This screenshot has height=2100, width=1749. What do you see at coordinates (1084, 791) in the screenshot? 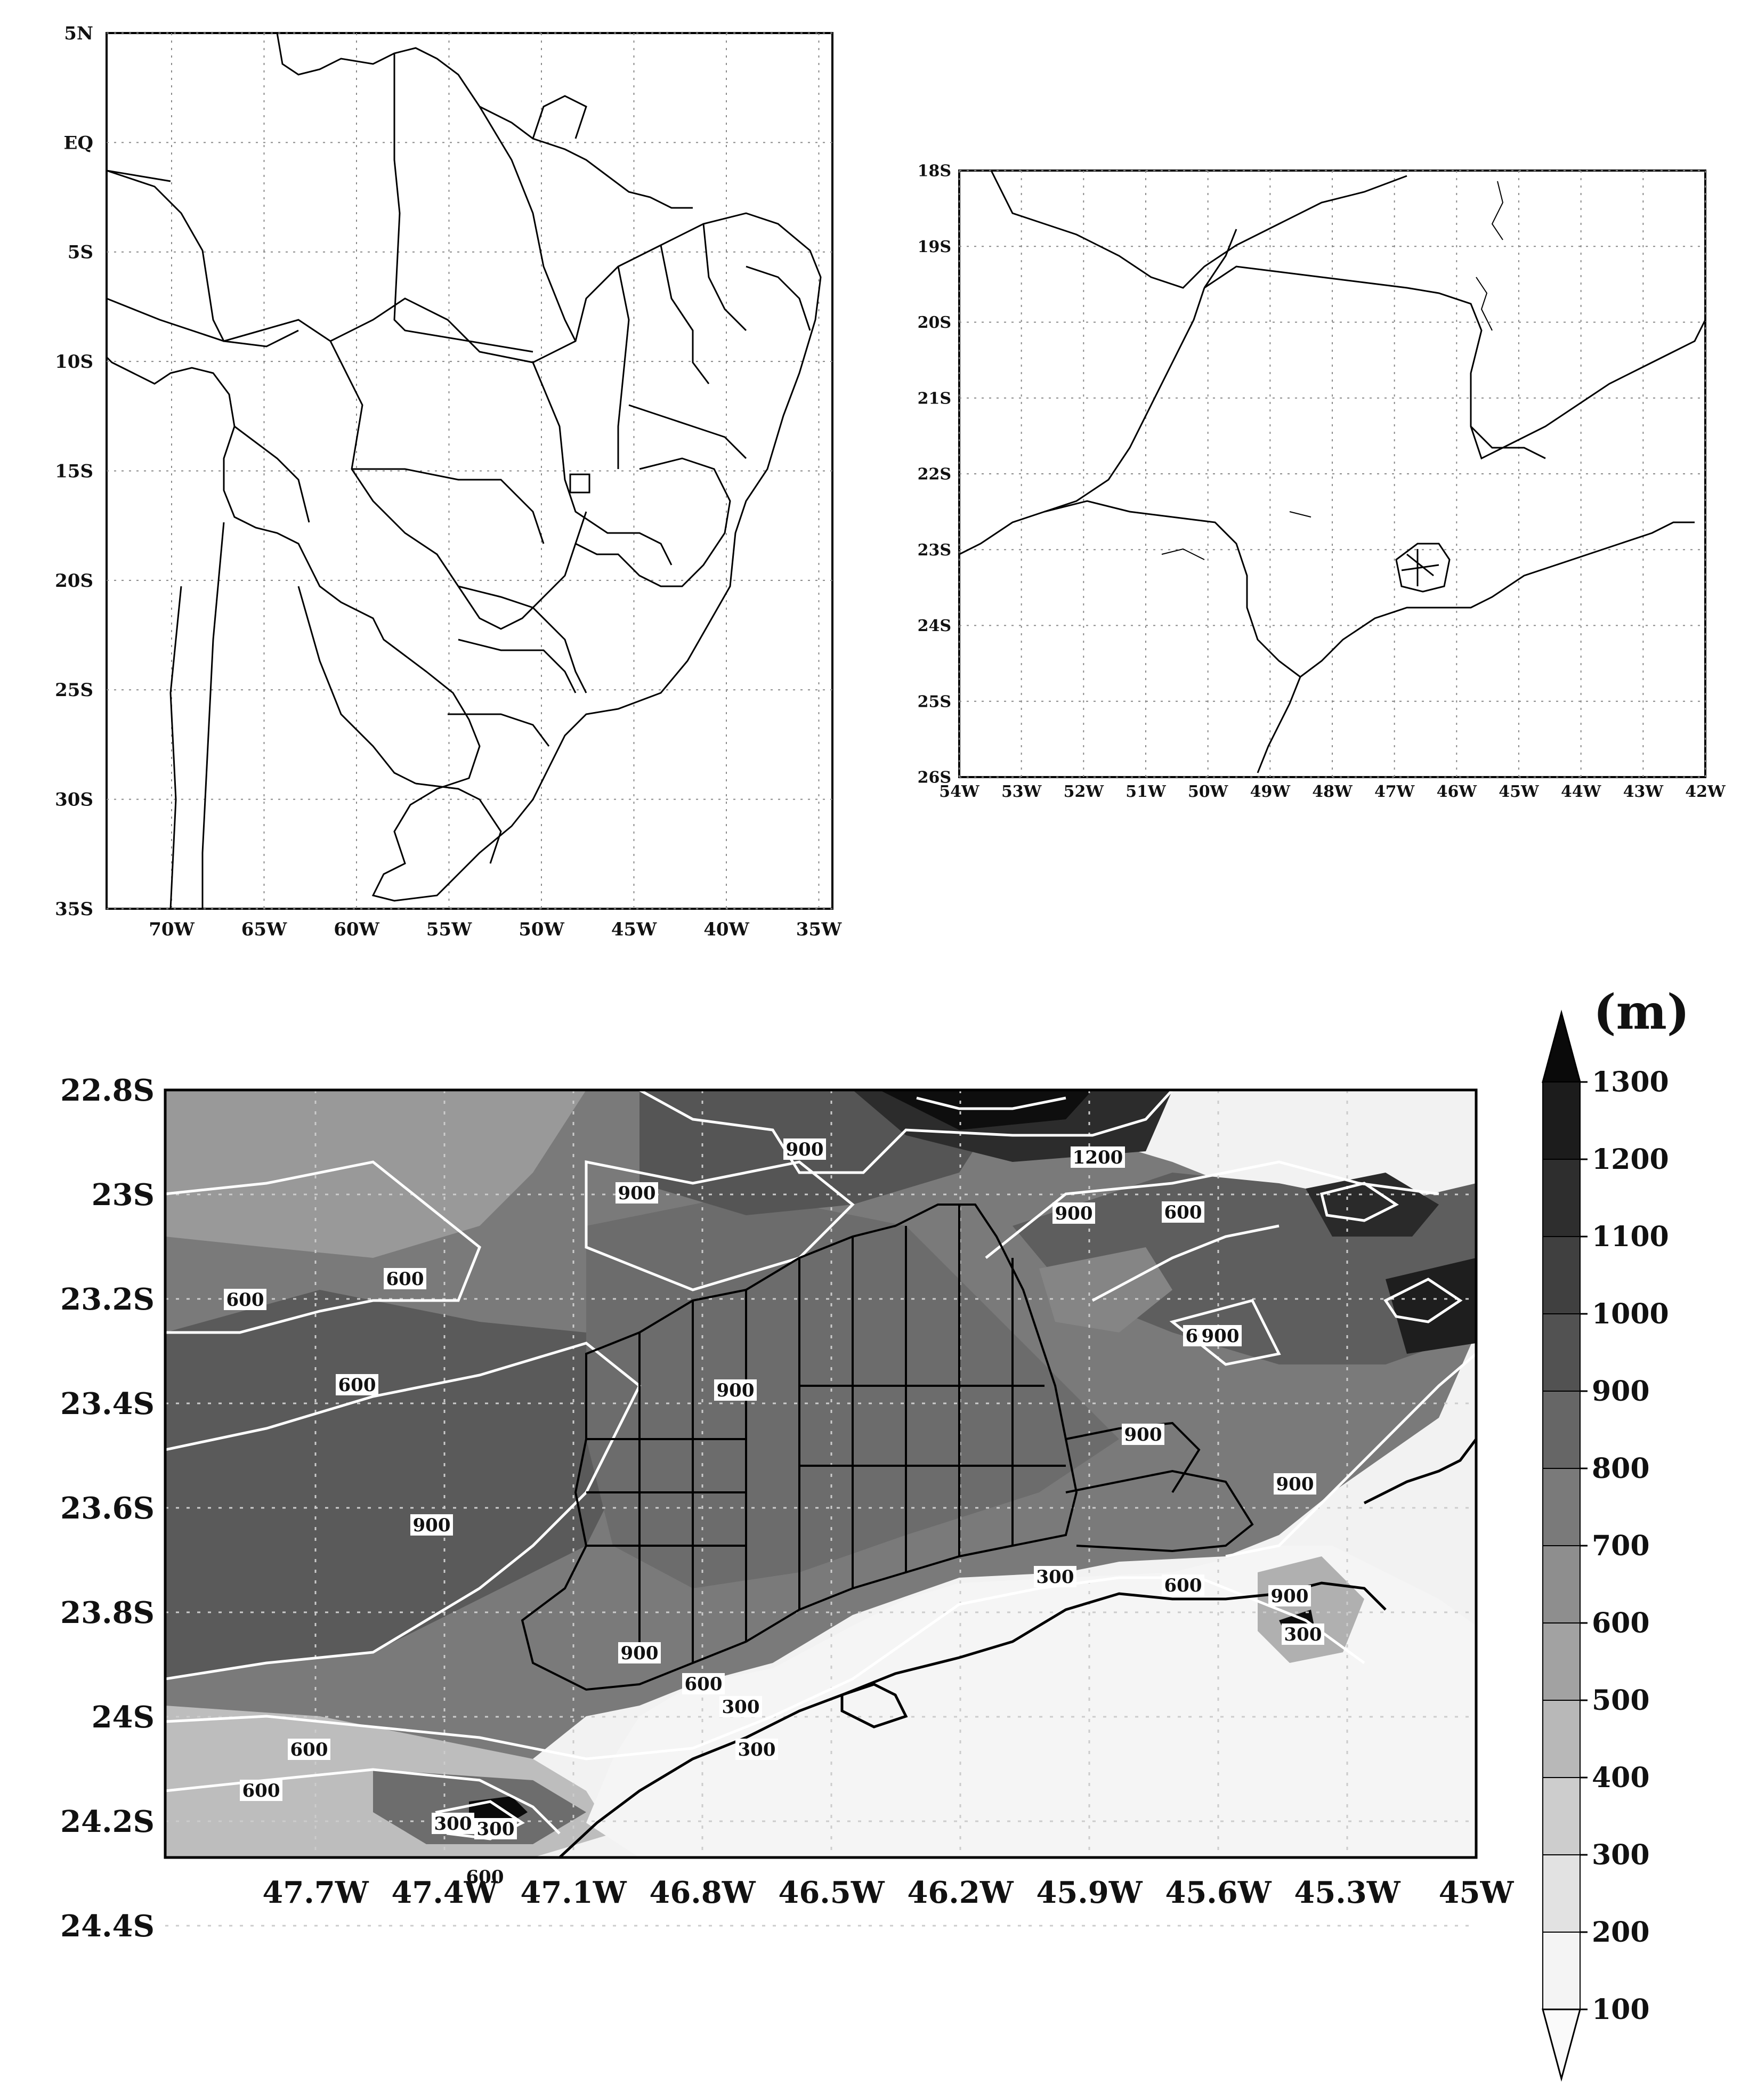
I see `sp-lon-tick-label: 52W` at bounding box center [1084, 791].